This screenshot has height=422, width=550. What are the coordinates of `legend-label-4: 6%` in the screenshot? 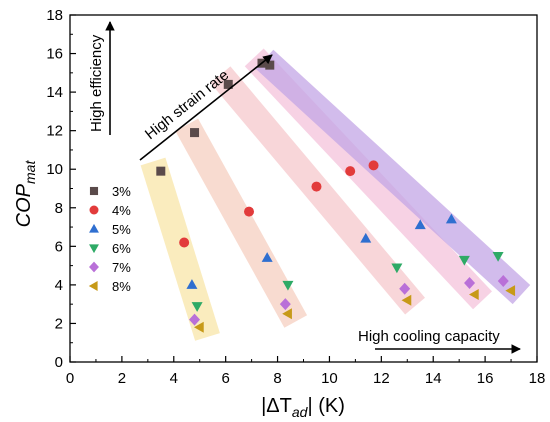 It's located at (121, 248).